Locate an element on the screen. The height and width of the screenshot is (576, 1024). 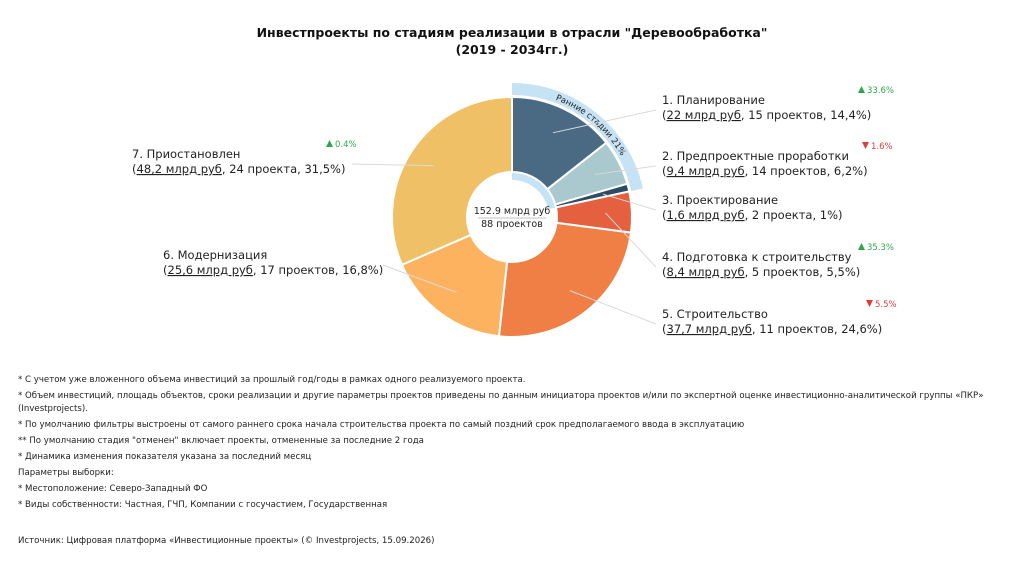
slice-label-details: (9,4 млрд руб, 14 проектов, 6,2%) is located at coordinates (765, 171).